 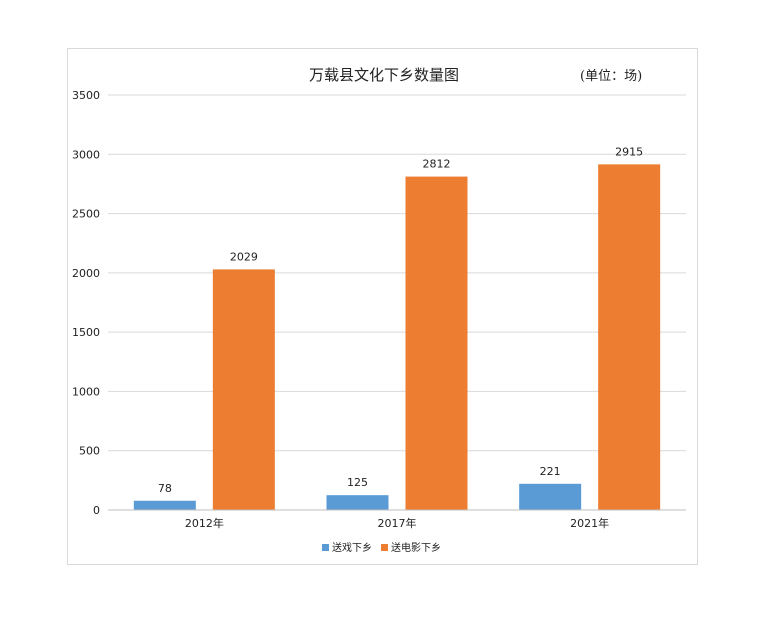 I want to click on data-label: 78, so click(x=165, y=488).